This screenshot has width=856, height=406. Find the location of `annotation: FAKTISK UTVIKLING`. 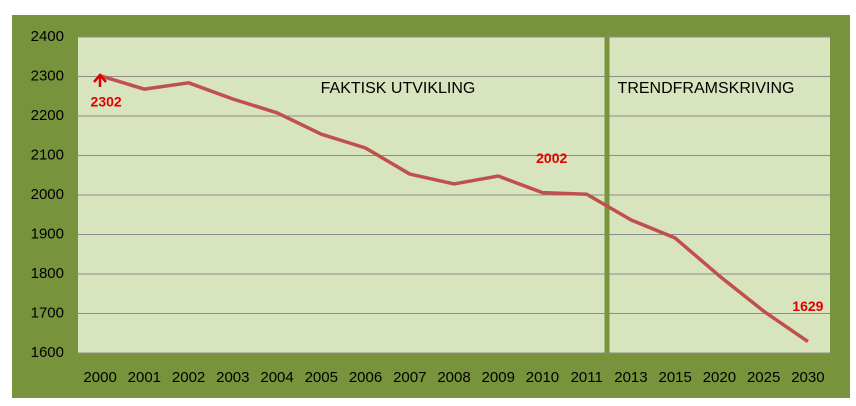

annotation: FAKTISK UTVIKLING is located at coordinates (398, 88).